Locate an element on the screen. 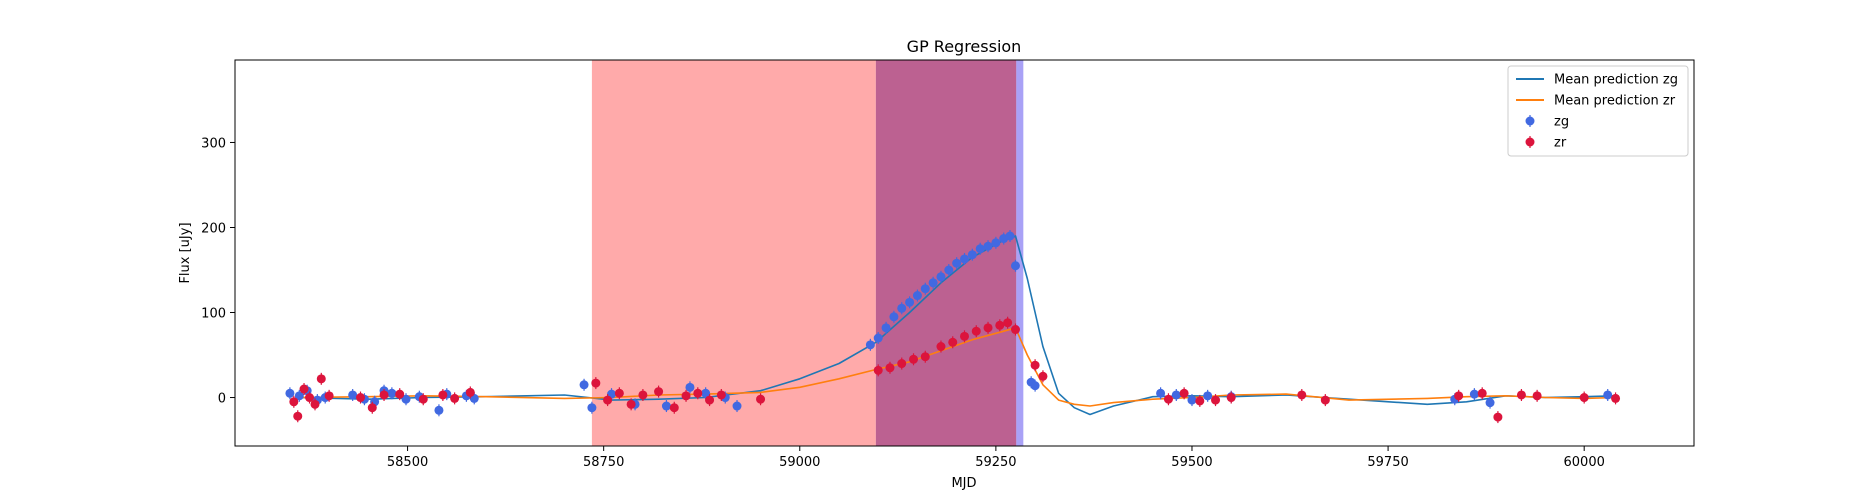 The image size is (1875, 500). x-axis: 58500 58750 59000 59250 59500 59750 60000 is located at coordinates (996, 458).